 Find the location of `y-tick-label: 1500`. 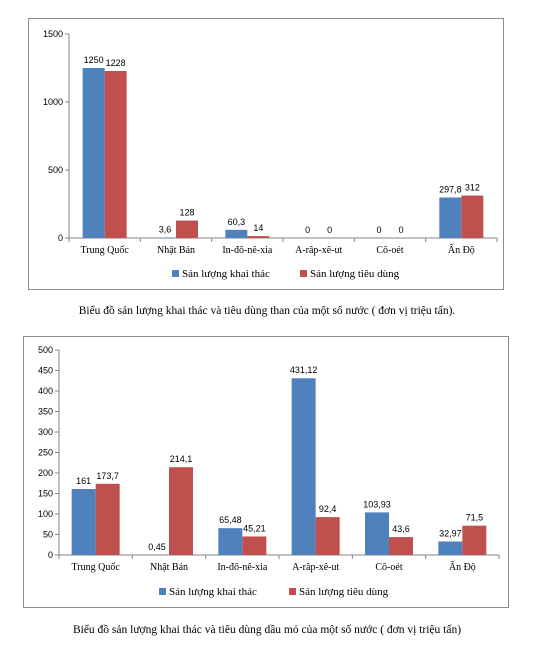

y-tick-label: 1500 is located at coordinates (53, 34).